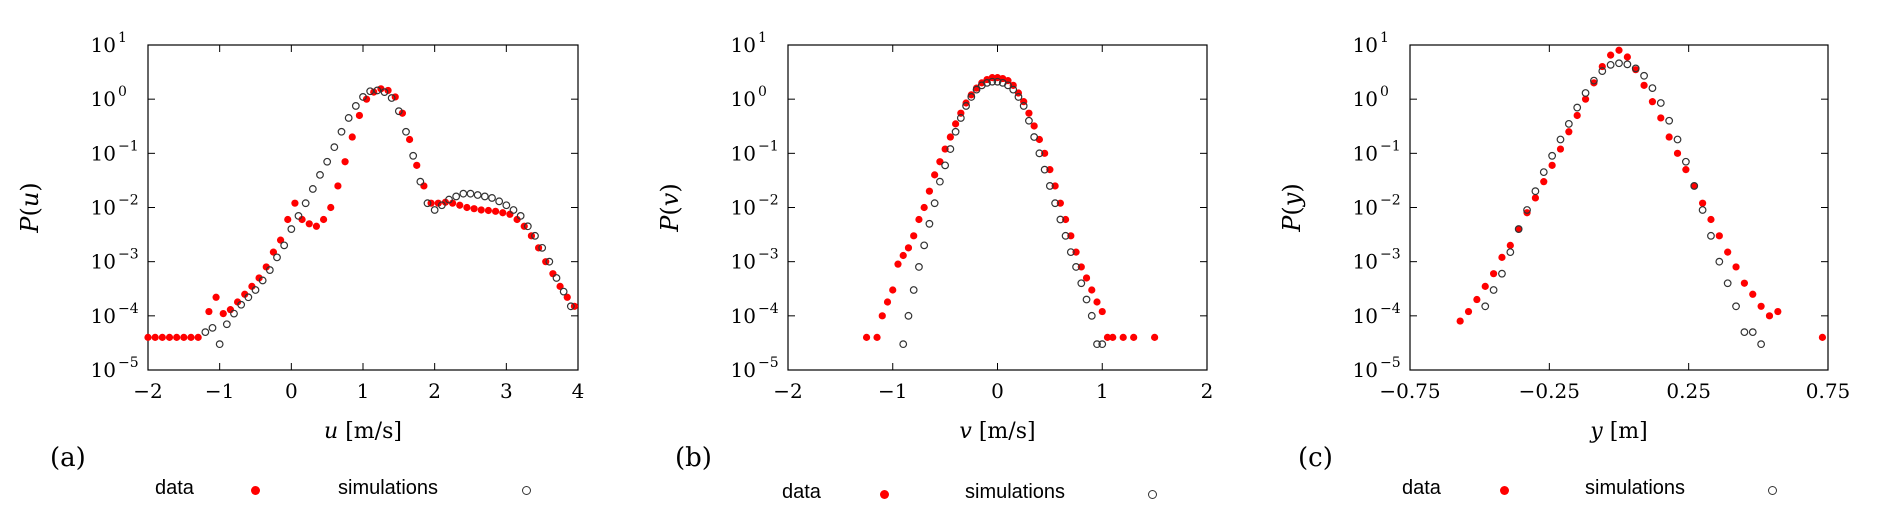  Describe the element at coordinates (1152, 494) in the screenshot. I see `legend-simulations-marker` at that location.